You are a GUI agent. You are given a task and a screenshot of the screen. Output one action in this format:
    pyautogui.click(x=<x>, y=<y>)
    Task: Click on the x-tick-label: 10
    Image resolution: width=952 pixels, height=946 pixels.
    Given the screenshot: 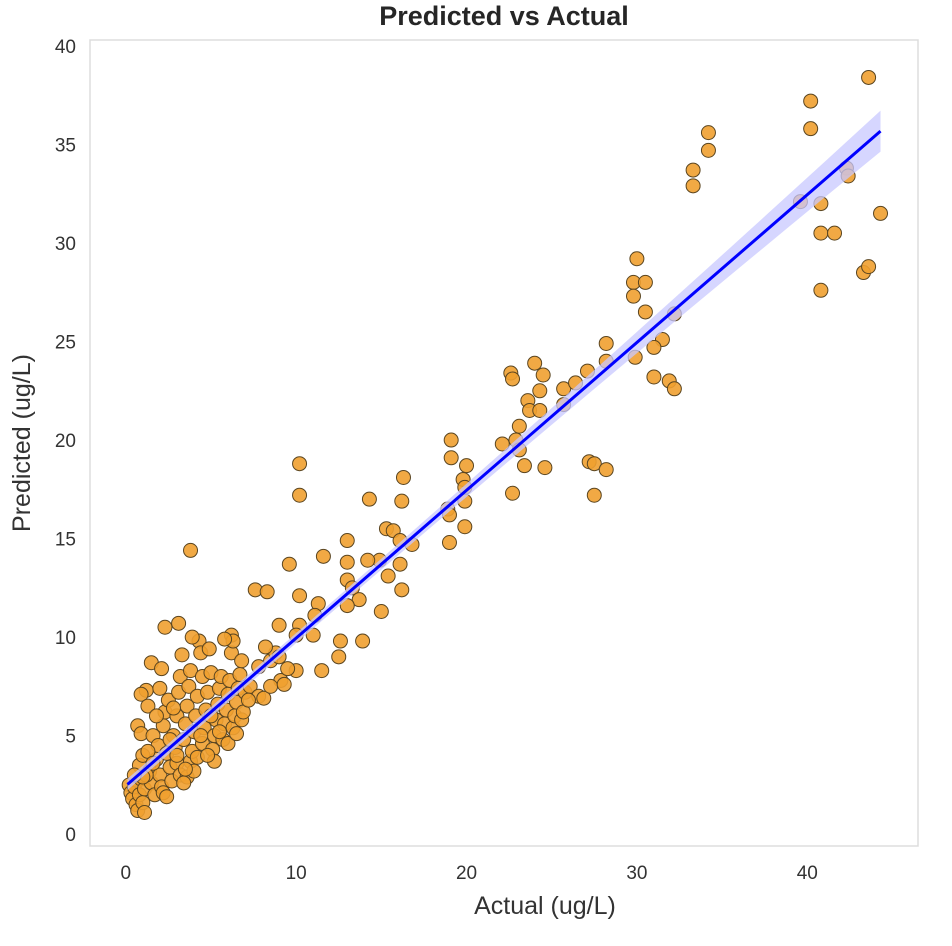 What is the action you would take?
    pyautogui.click(x=296, y=873)
    